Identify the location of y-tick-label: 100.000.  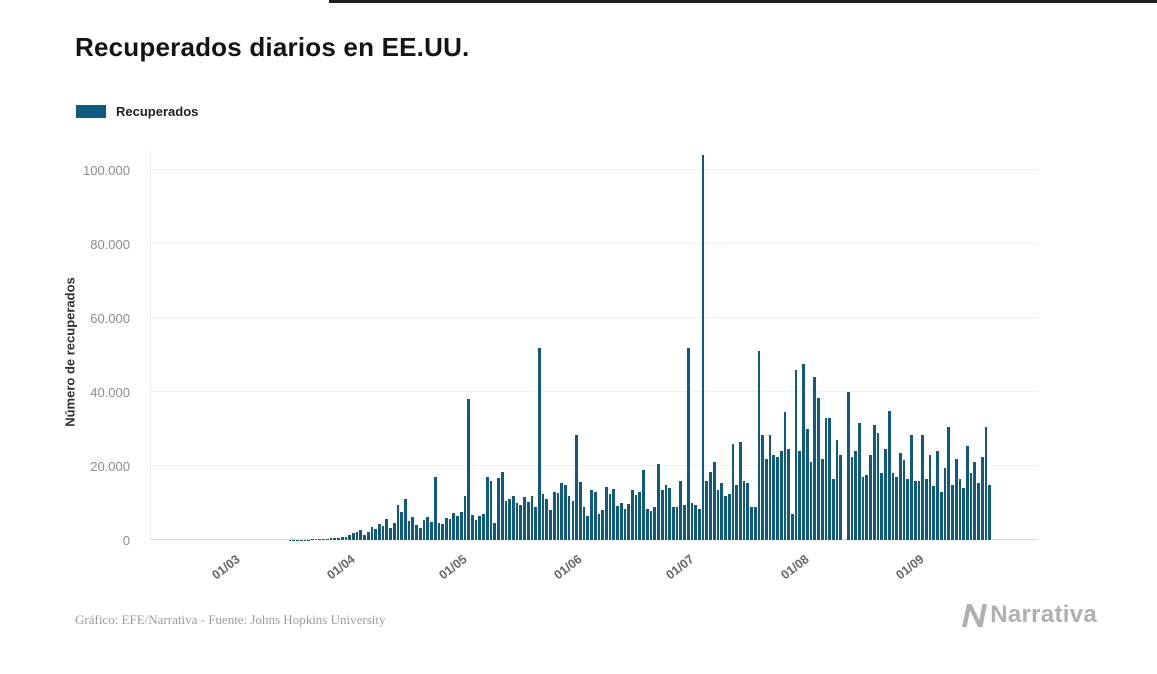
(106, 170).